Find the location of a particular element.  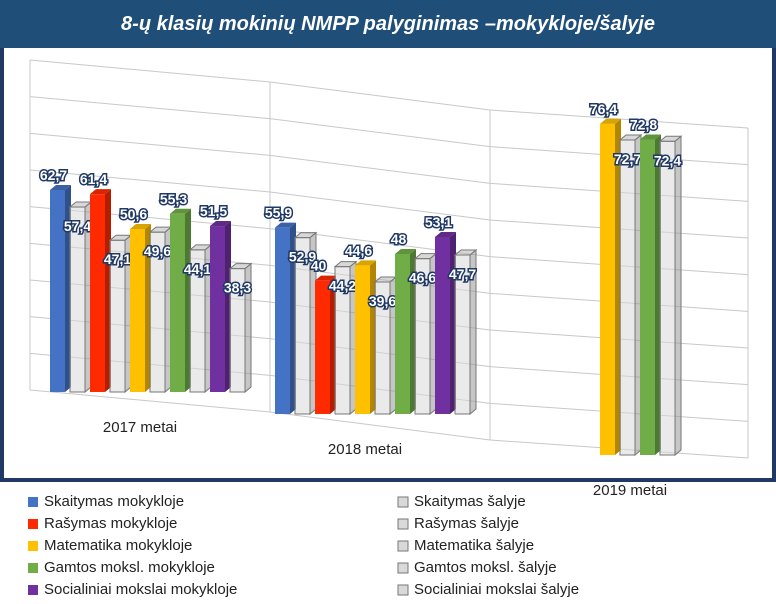

x-tick-label: 2018 metai is located at coordinates (365, 449).